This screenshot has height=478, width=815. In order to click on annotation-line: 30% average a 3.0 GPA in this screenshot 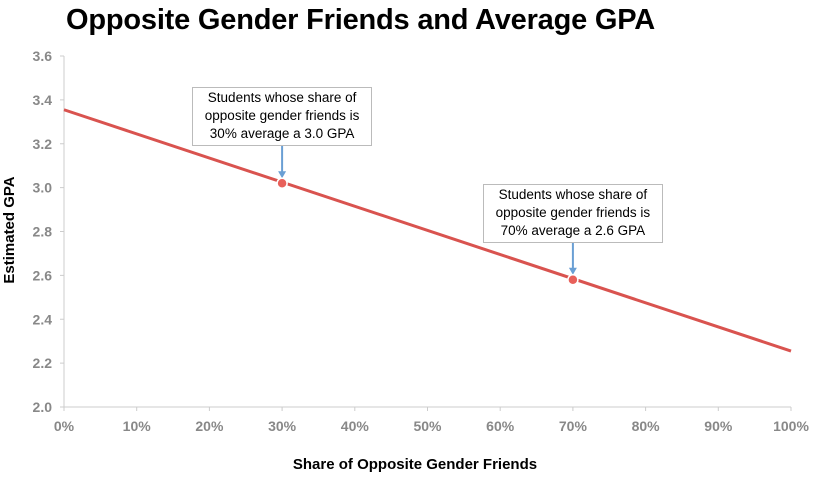, I will do `click(282, 134)`.